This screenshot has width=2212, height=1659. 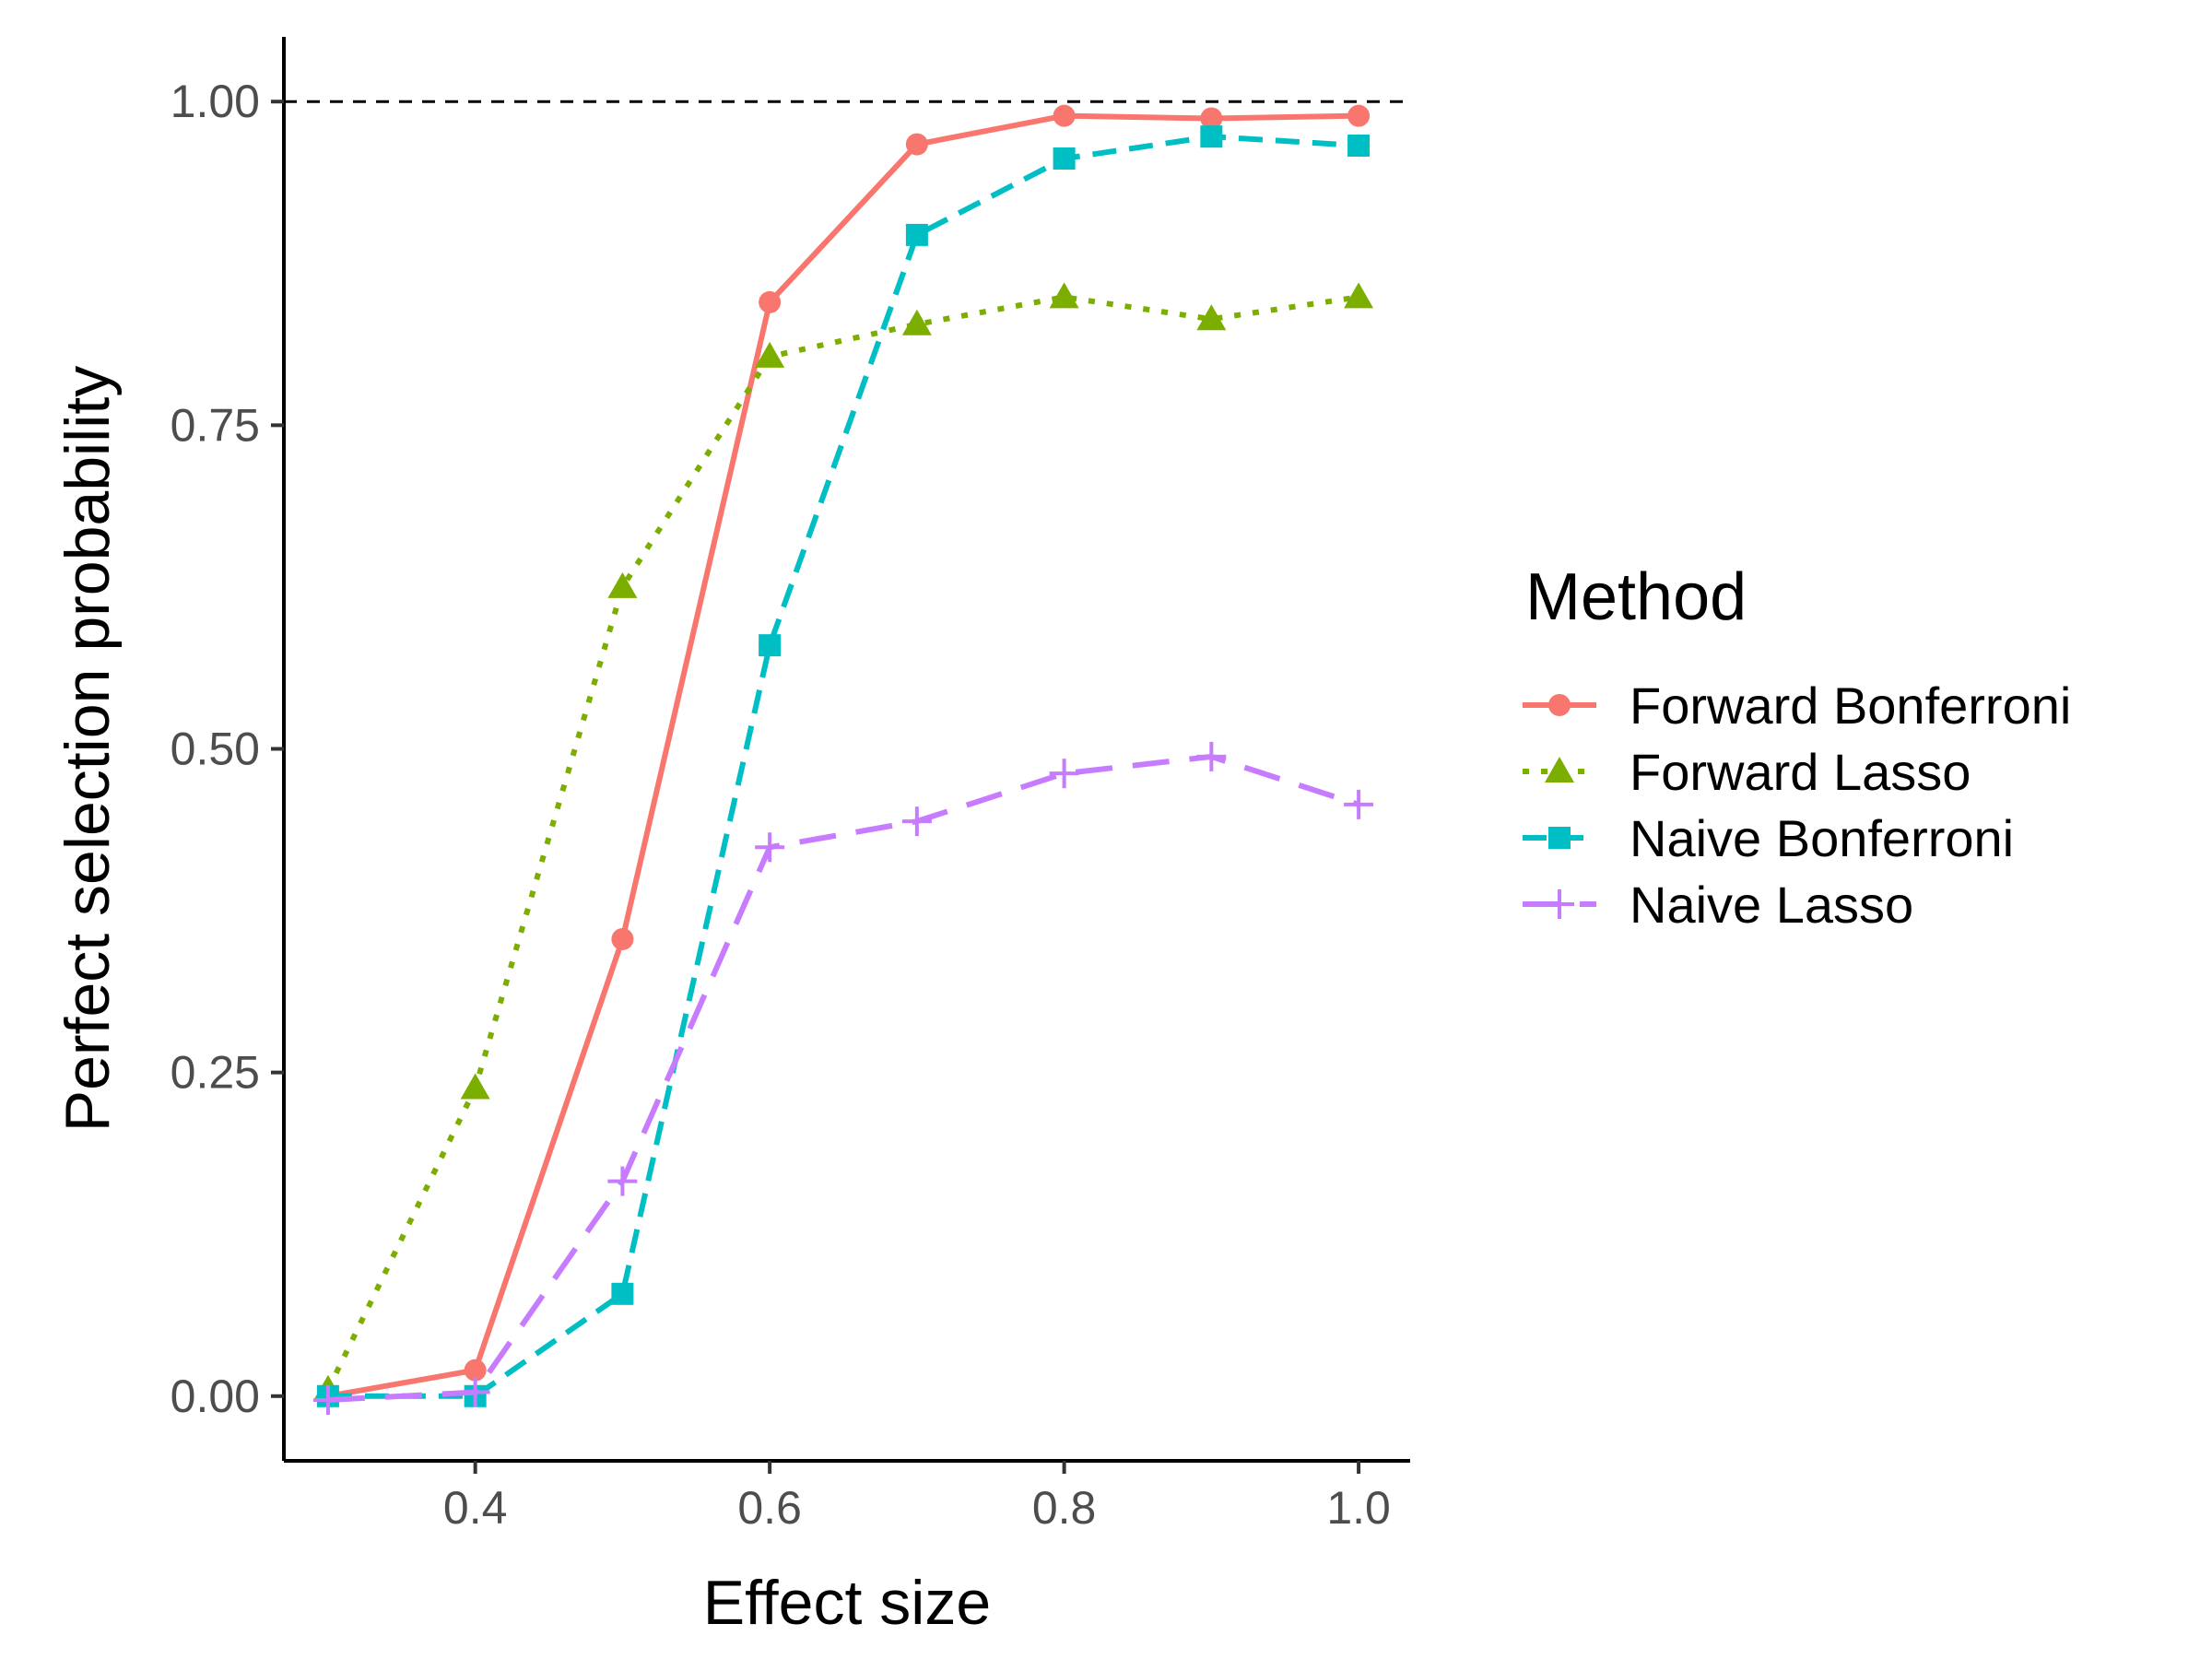 I want to click on legend-label: Naive Bonferroni, so click(x=1822, y=838).